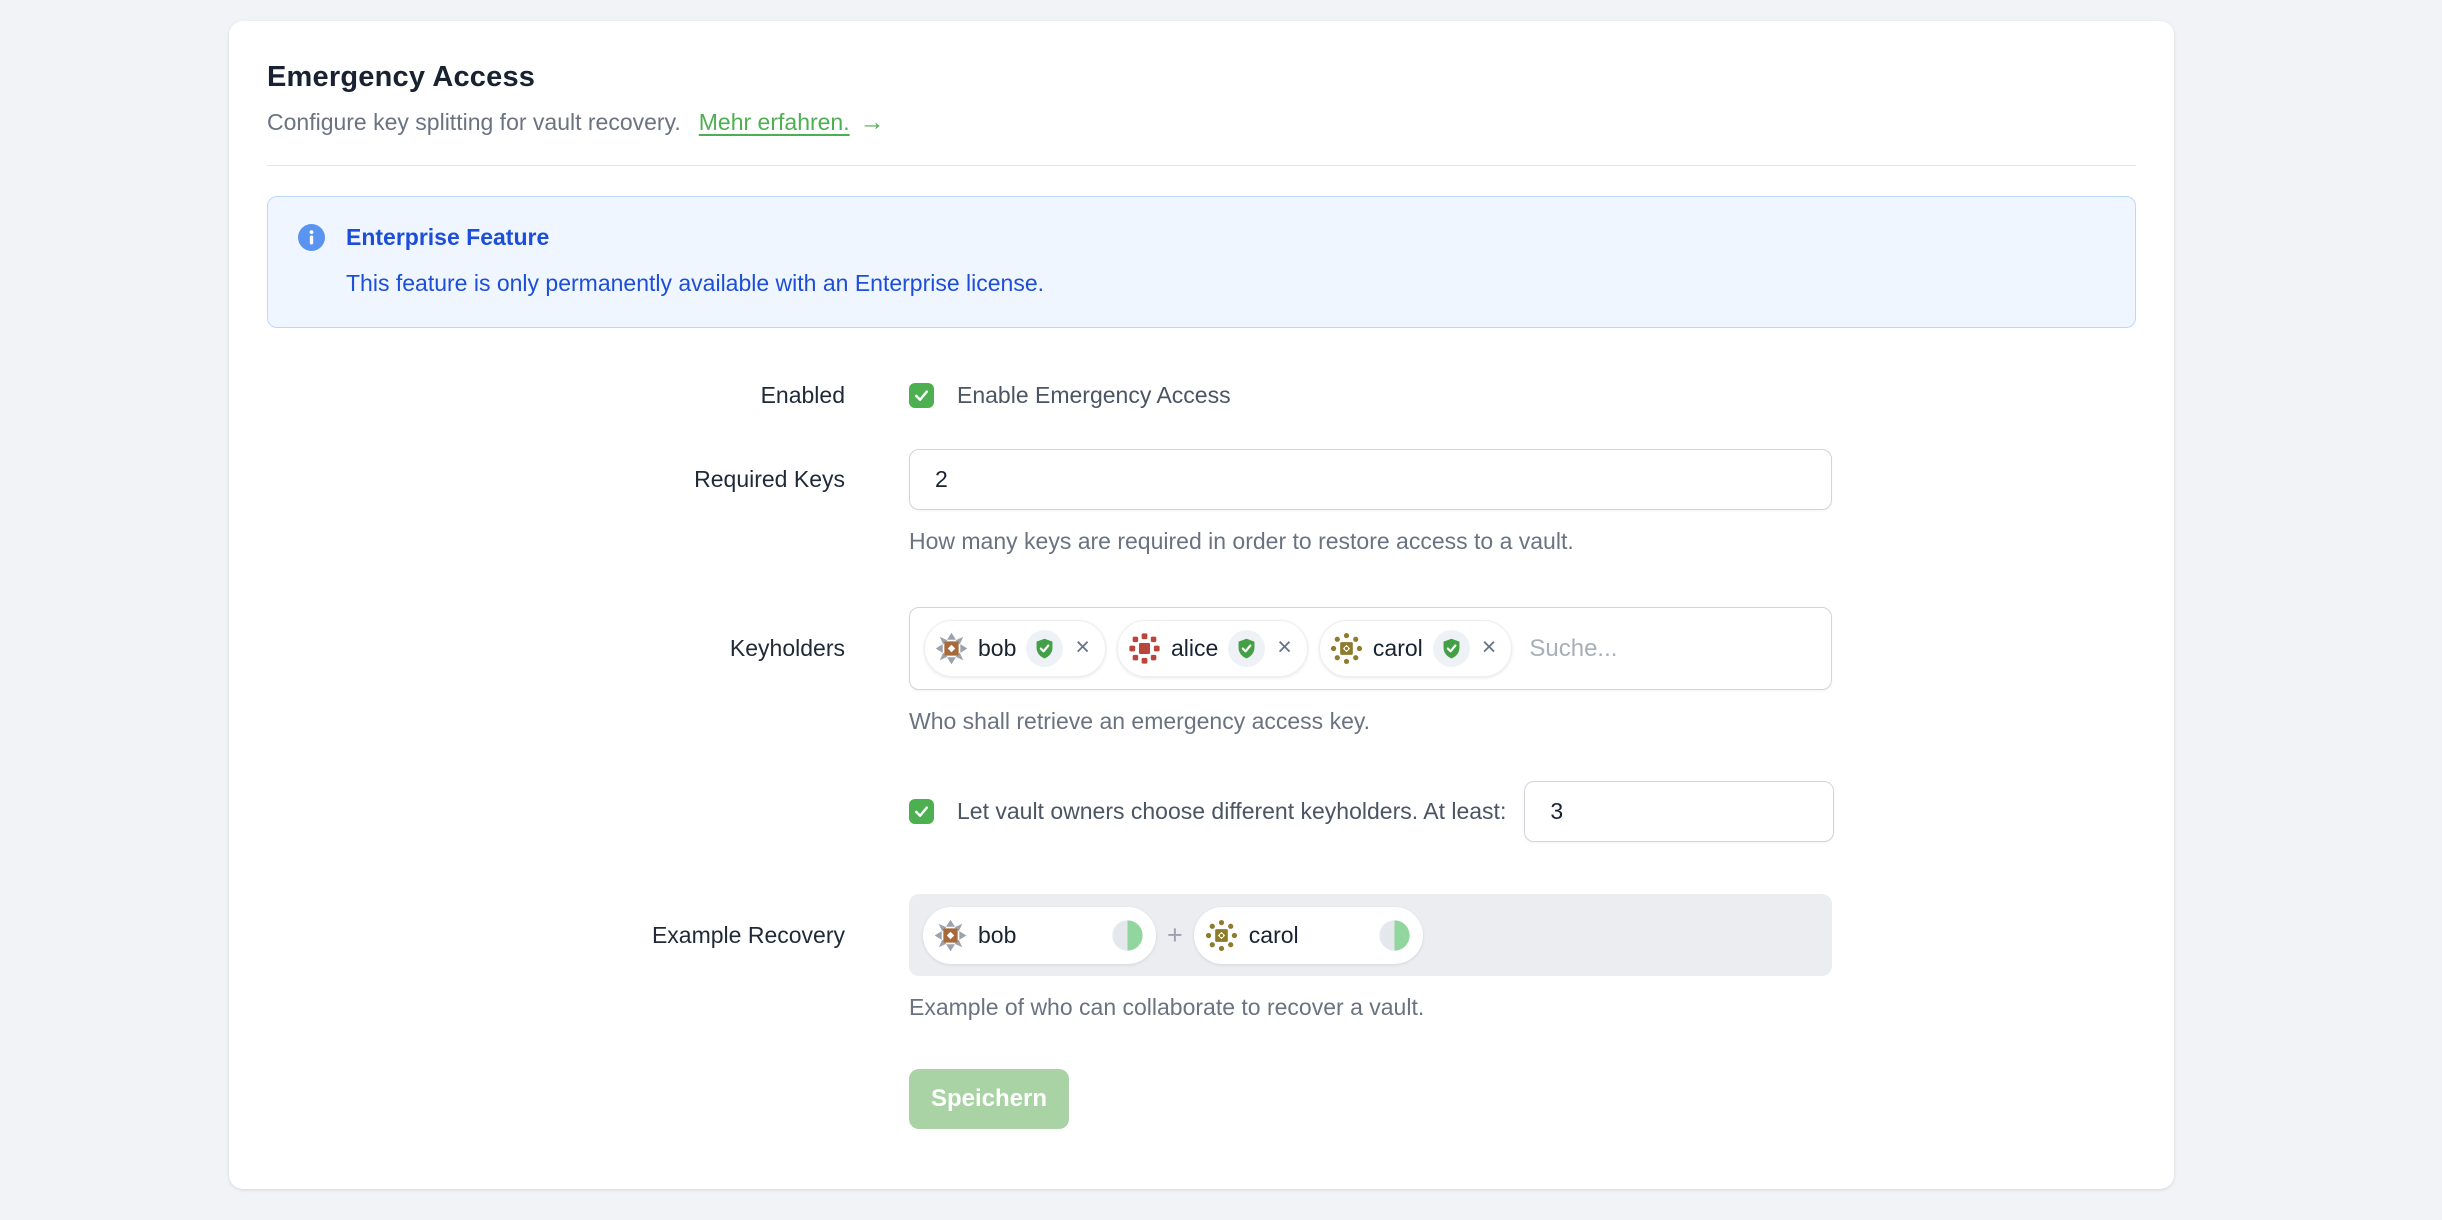 This screenshot has width=2442, height=1220. Describe the element at coordinates (872, 122) in the screenshot. I see `arrow-right-icon: →` at that location.